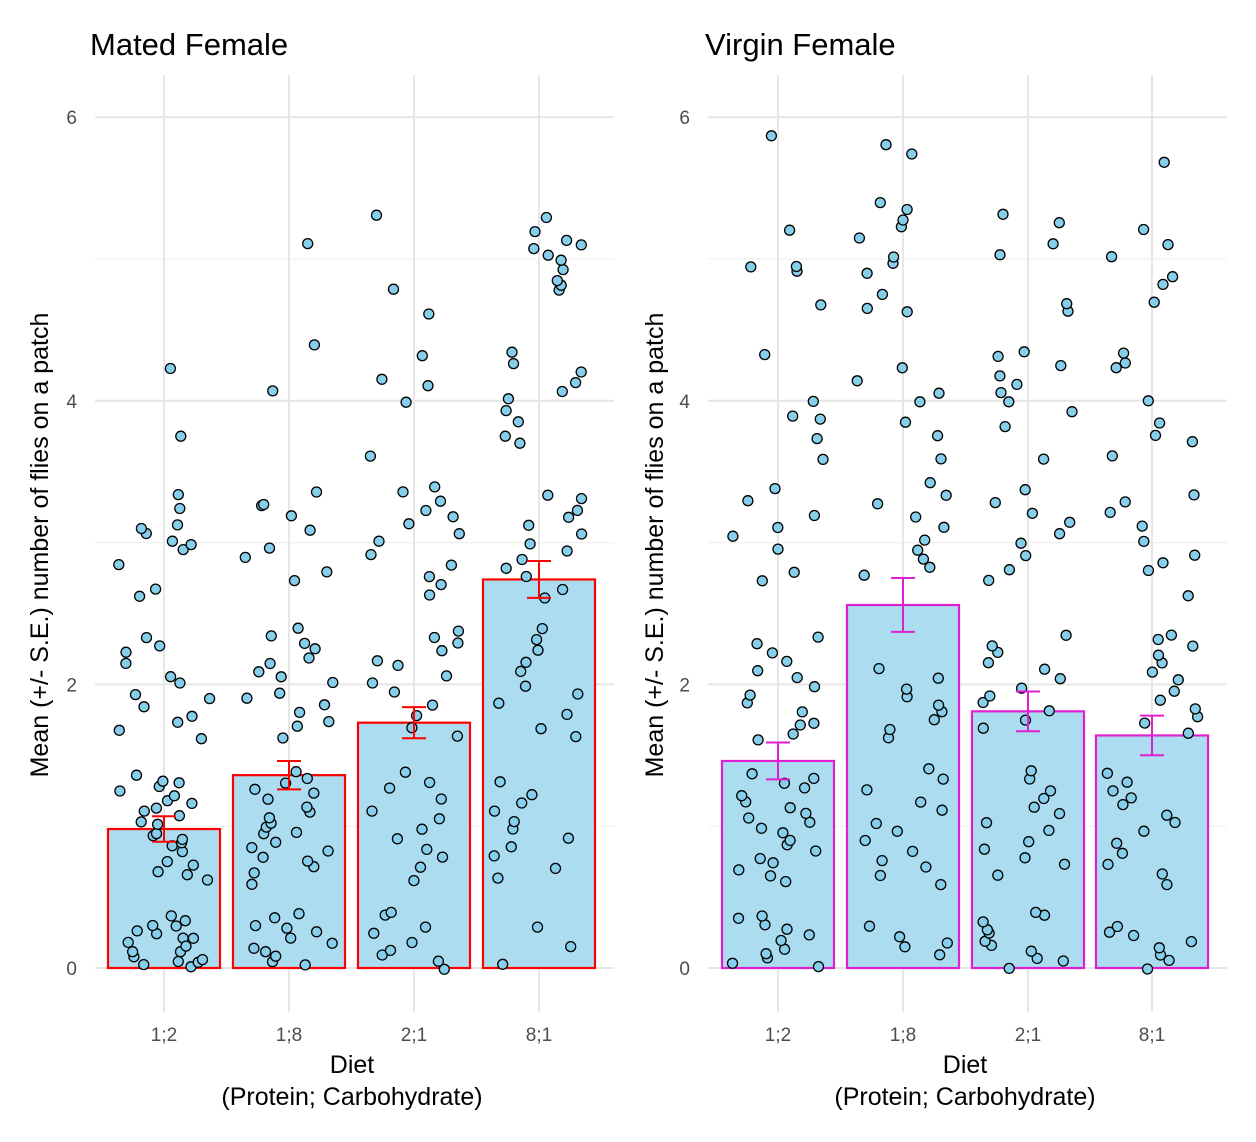 The image size is (1256, 1142). What do you see at coordinates (71, 685) in the screenshot?
I see `y-tick-label: 2` at bounding box center [71, 685].